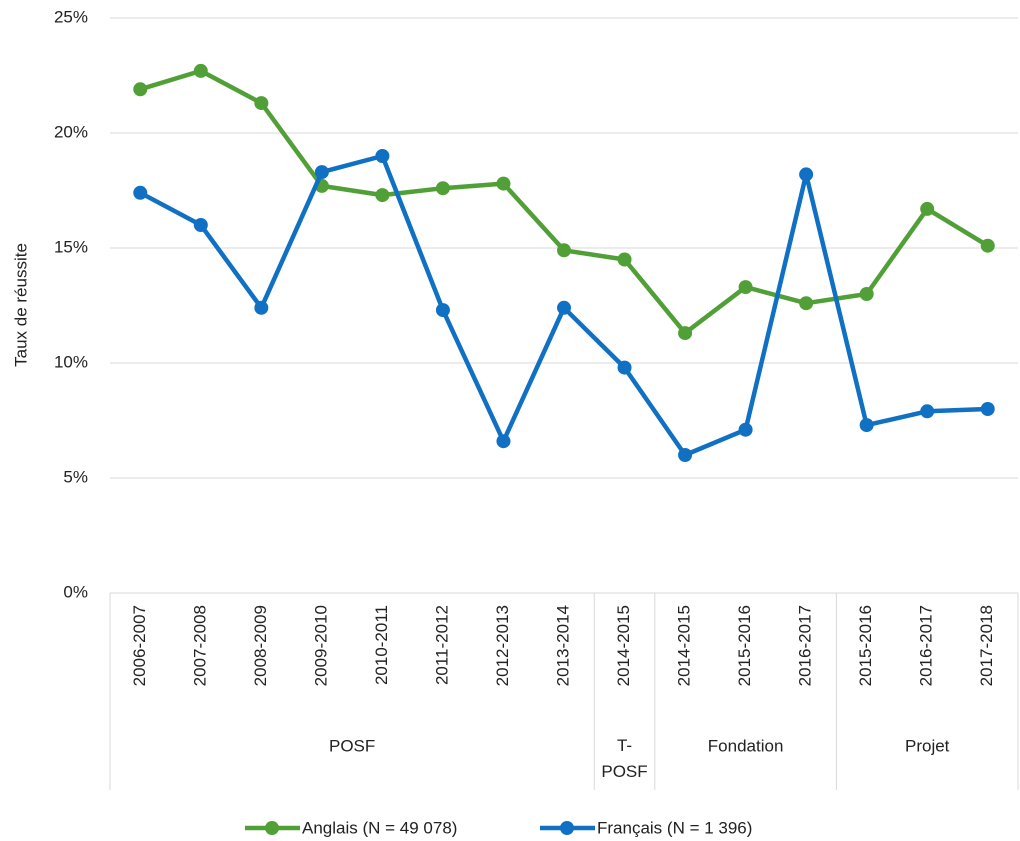 The width and height of the screenshot is (1020, 841). What do you see at coordinates (379, 827) in the screenshot?
I see `legend-label: Anglais (N = 49 078)` at bounding box center [379, 827].